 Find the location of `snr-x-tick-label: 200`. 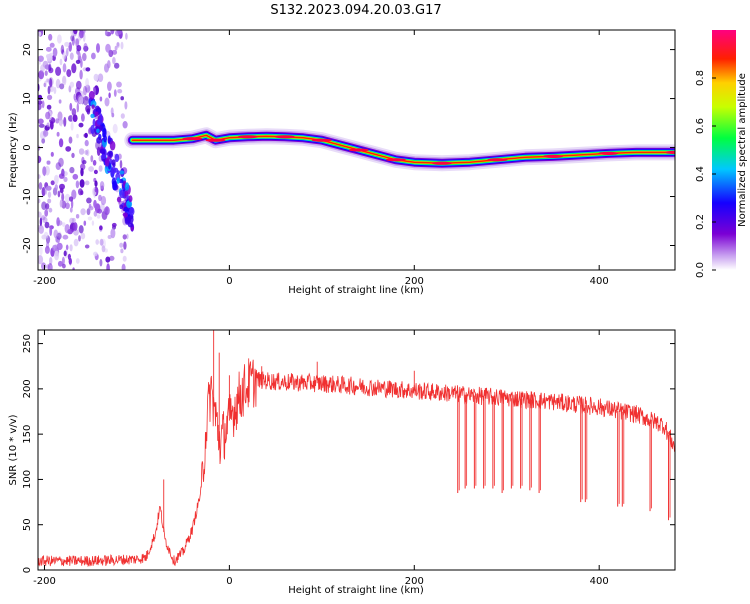

snr-x-tick-label: 200 is located at coordinates (414, 581).